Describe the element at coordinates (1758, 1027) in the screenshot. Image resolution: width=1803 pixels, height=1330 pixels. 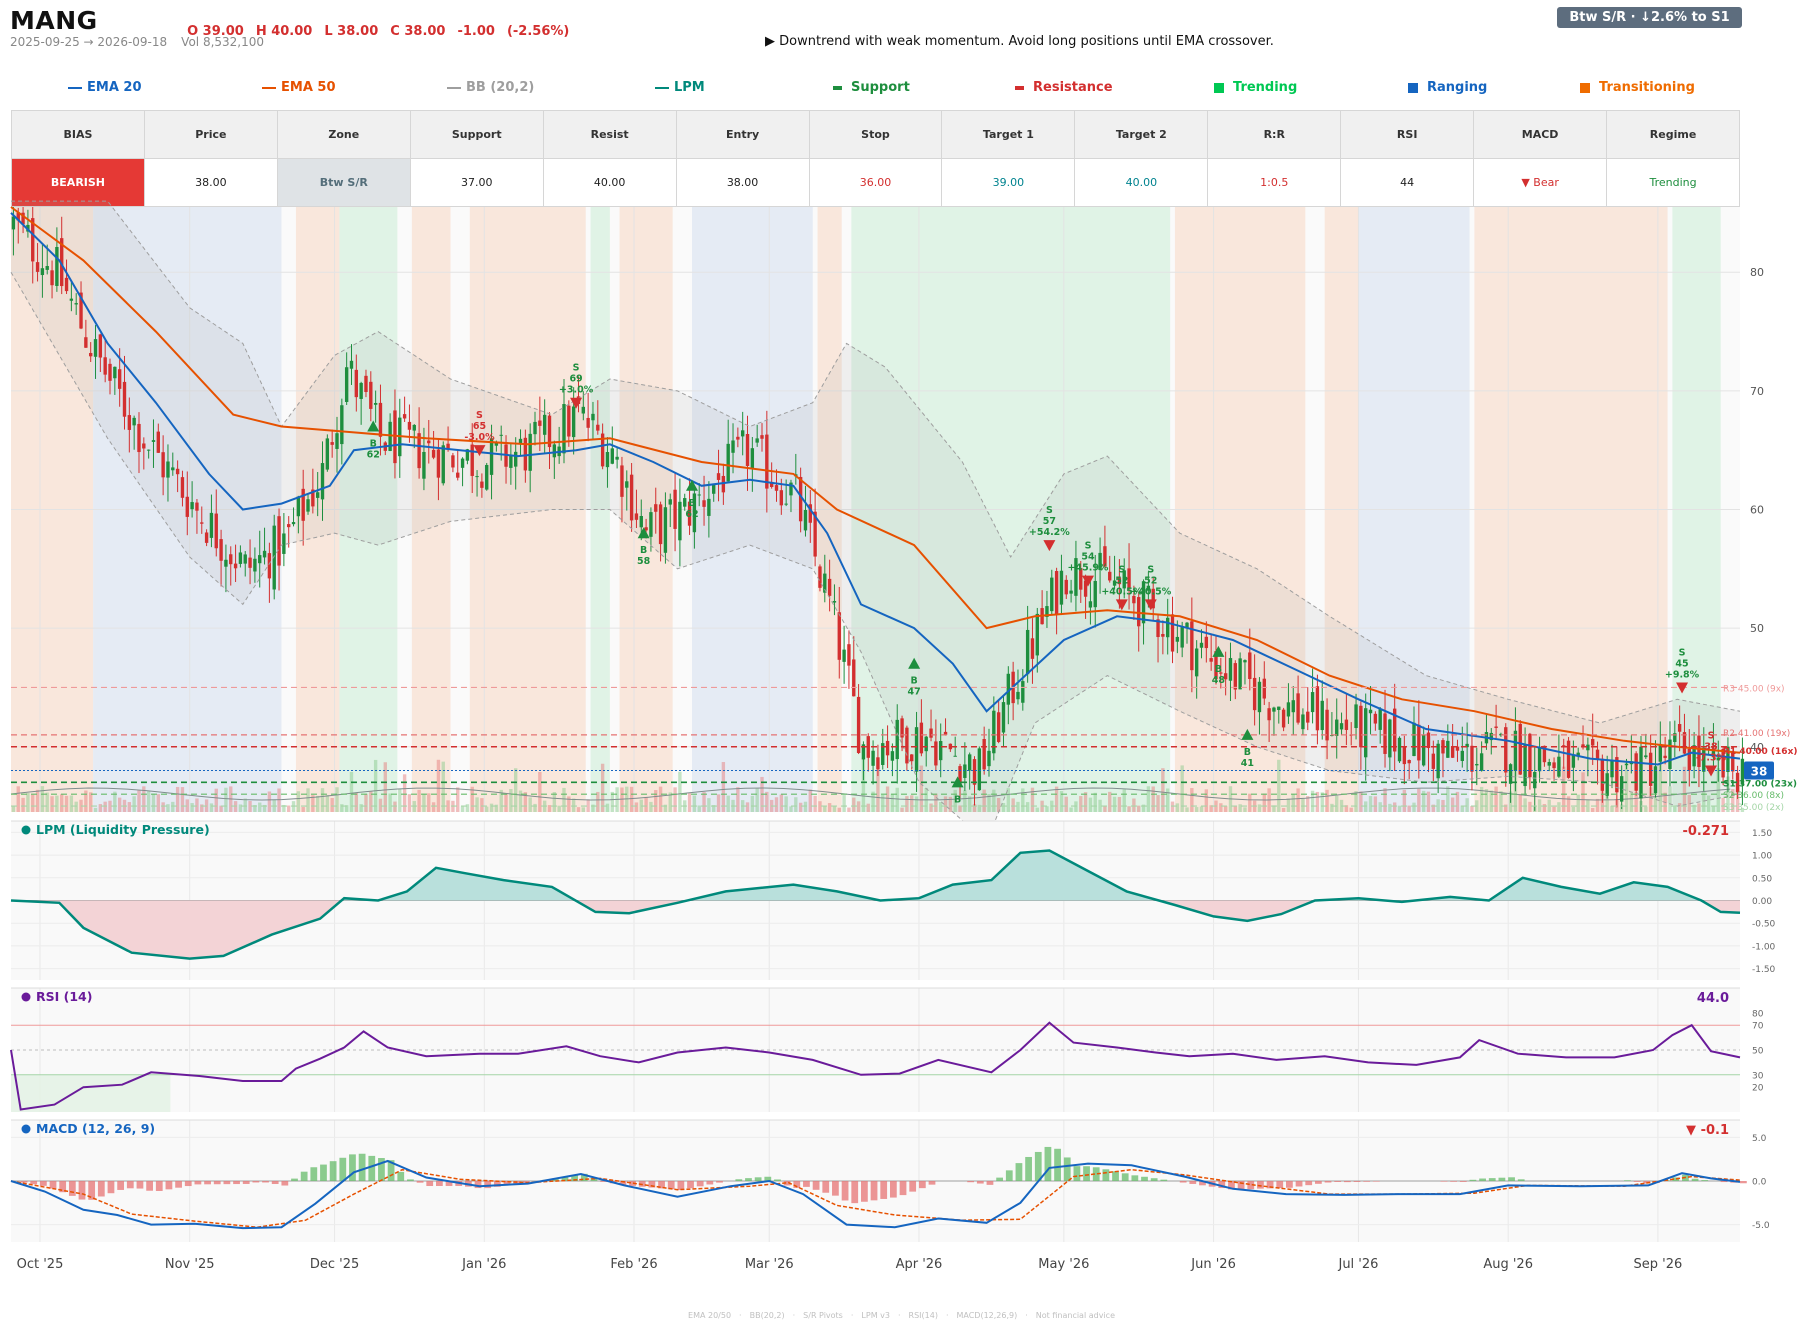
I see `rsi-axis-tick: 70` at that location.